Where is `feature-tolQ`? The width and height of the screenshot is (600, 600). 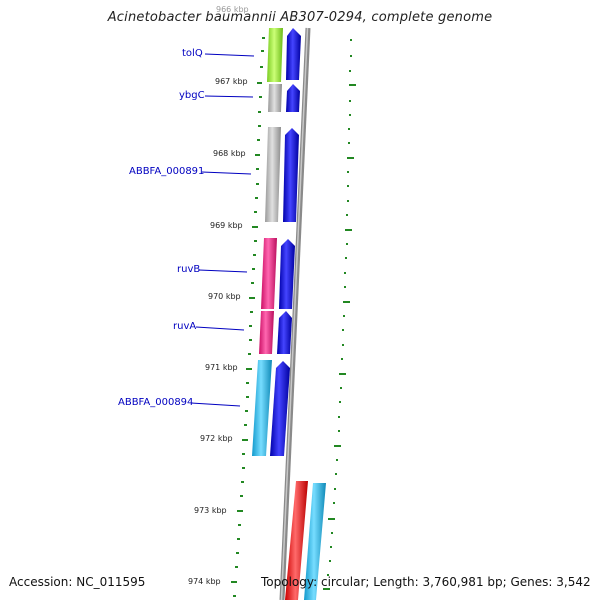 feature-tolQ is located at coordinates (275, 55).